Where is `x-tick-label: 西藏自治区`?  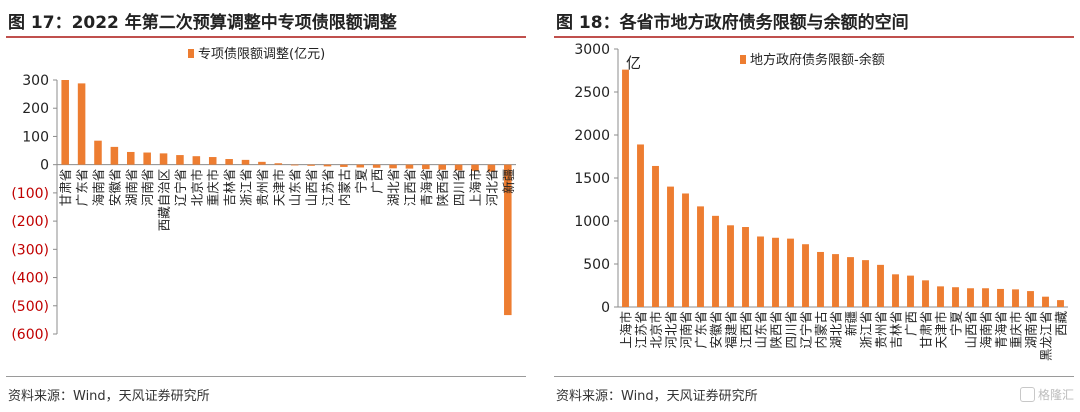
x-tick-label: 西藏自治区 is located at coordinates (164, 200).